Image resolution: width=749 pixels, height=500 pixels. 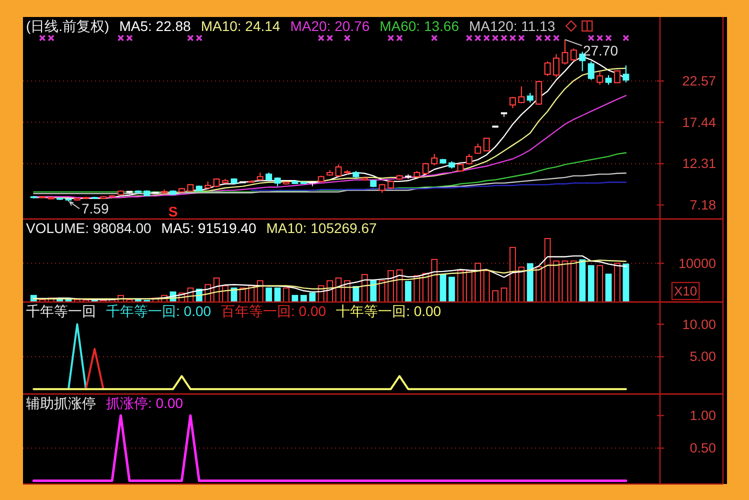 I want to click on text: 十年等一回: 0.00, so click(x=389, y=311).